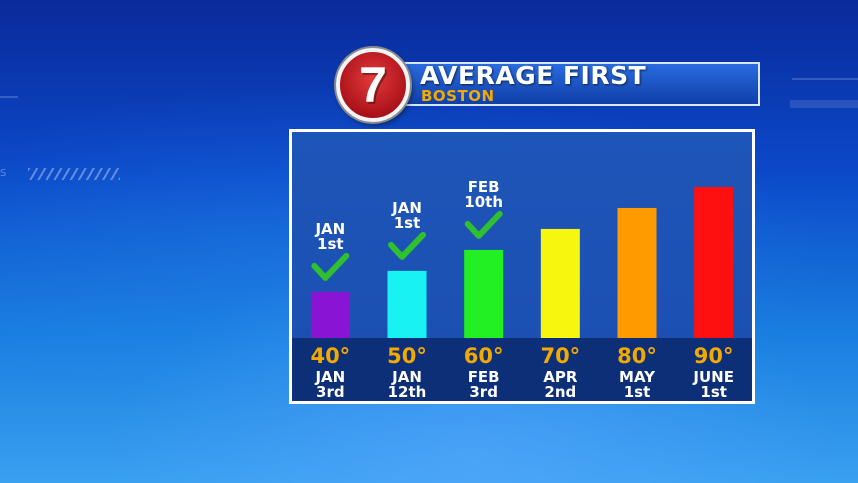 Image resolution: width=858 pixels, height=483 pixels. Describe the element at coordinates (637, 356) in the screenshot. I see `tick-label-4: 80°` at that location.